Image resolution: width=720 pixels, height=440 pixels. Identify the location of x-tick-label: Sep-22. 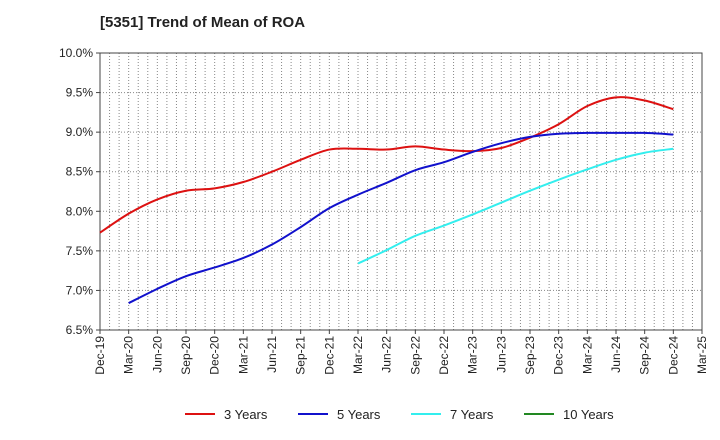
(415, 355).